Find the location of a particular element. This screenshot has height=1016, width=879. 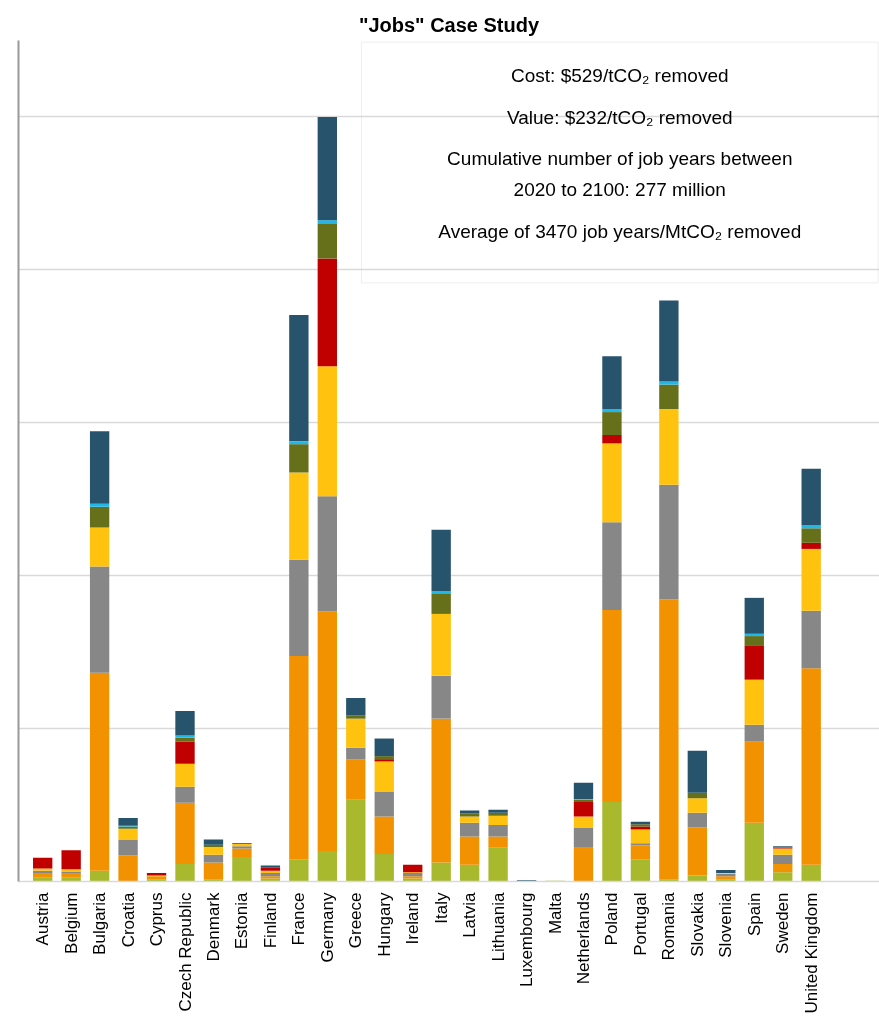

x-tick-label: Poland is located at coordinates (612, 919).